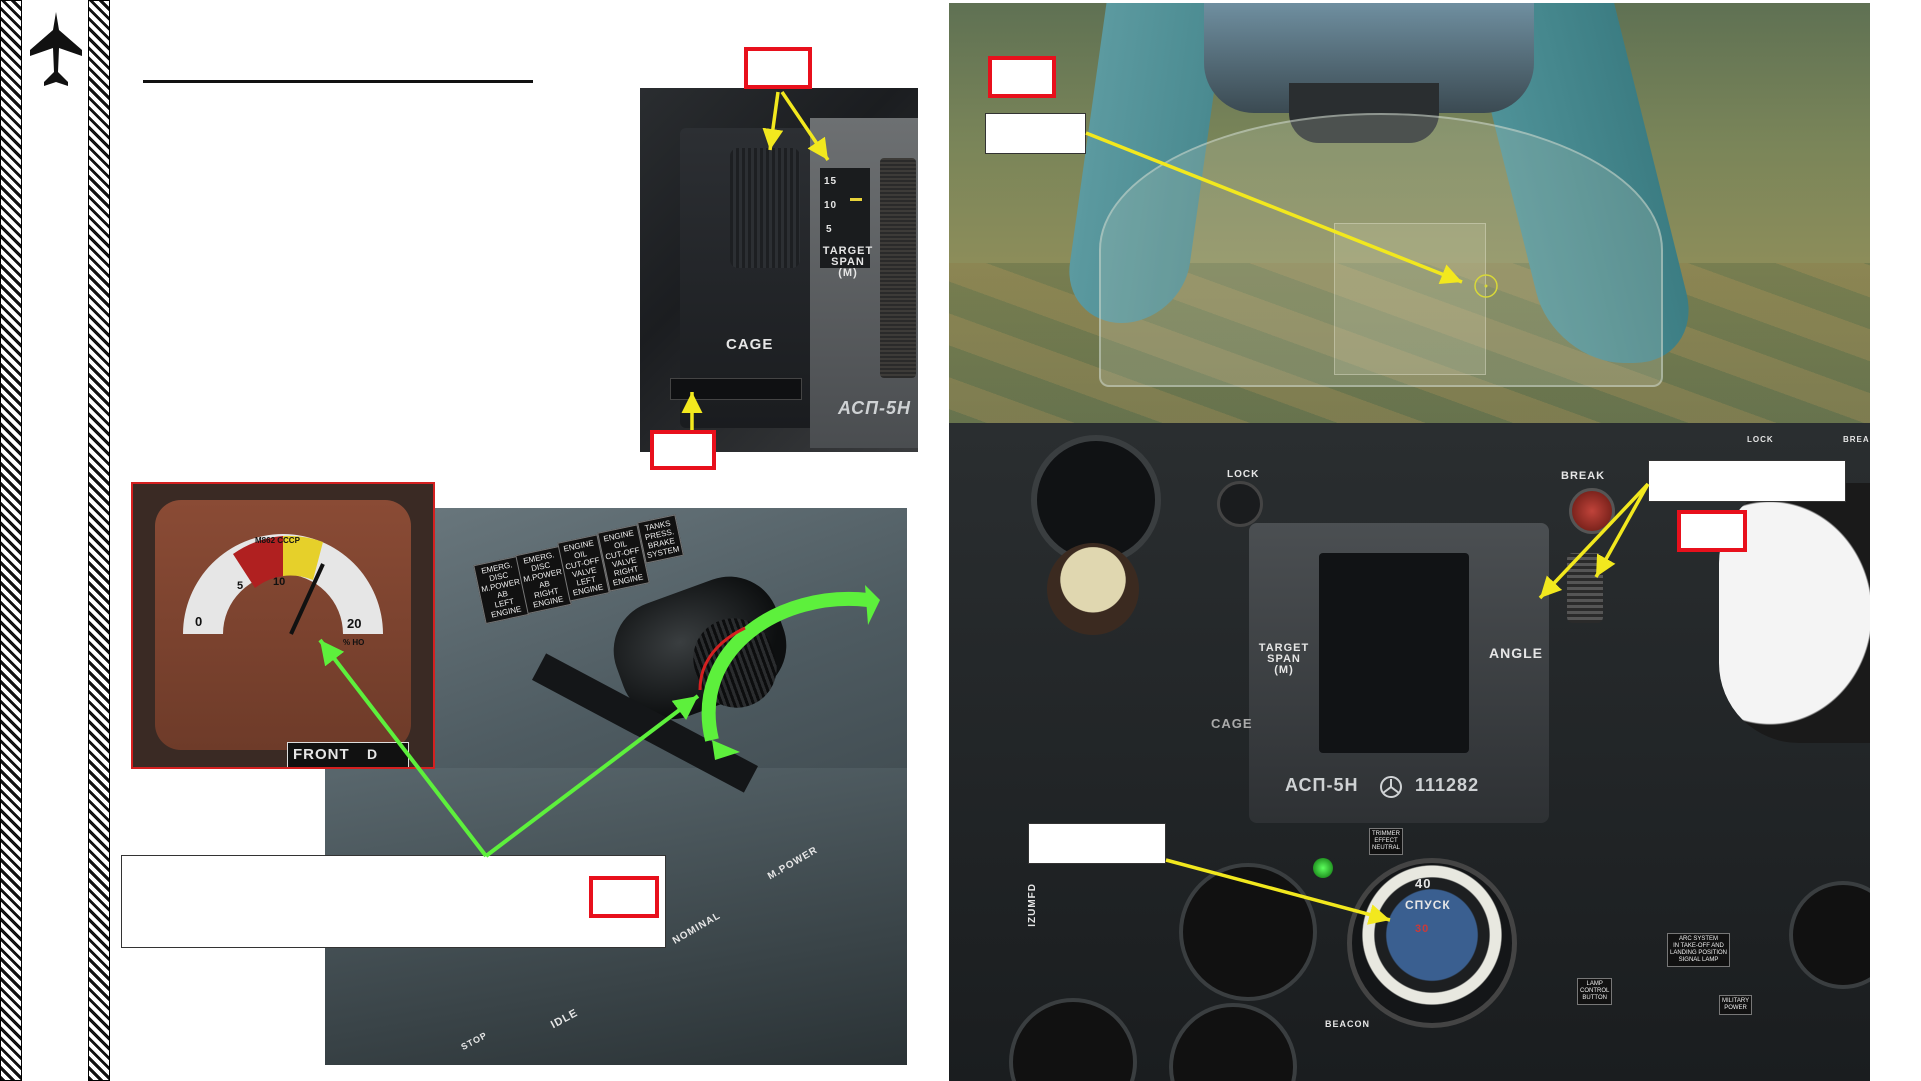 Image resolution: width=1921 pixels, height=1081 pixels. I want to click on gauge-scale-10: 10, so click(279, 582).